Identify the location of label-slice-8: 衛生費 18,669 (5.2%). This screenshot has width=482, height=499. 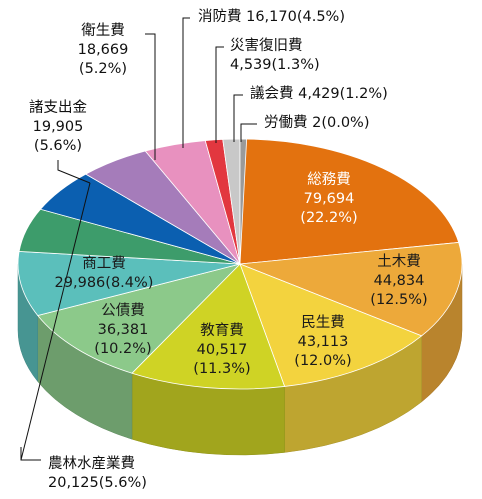
(103, 49).